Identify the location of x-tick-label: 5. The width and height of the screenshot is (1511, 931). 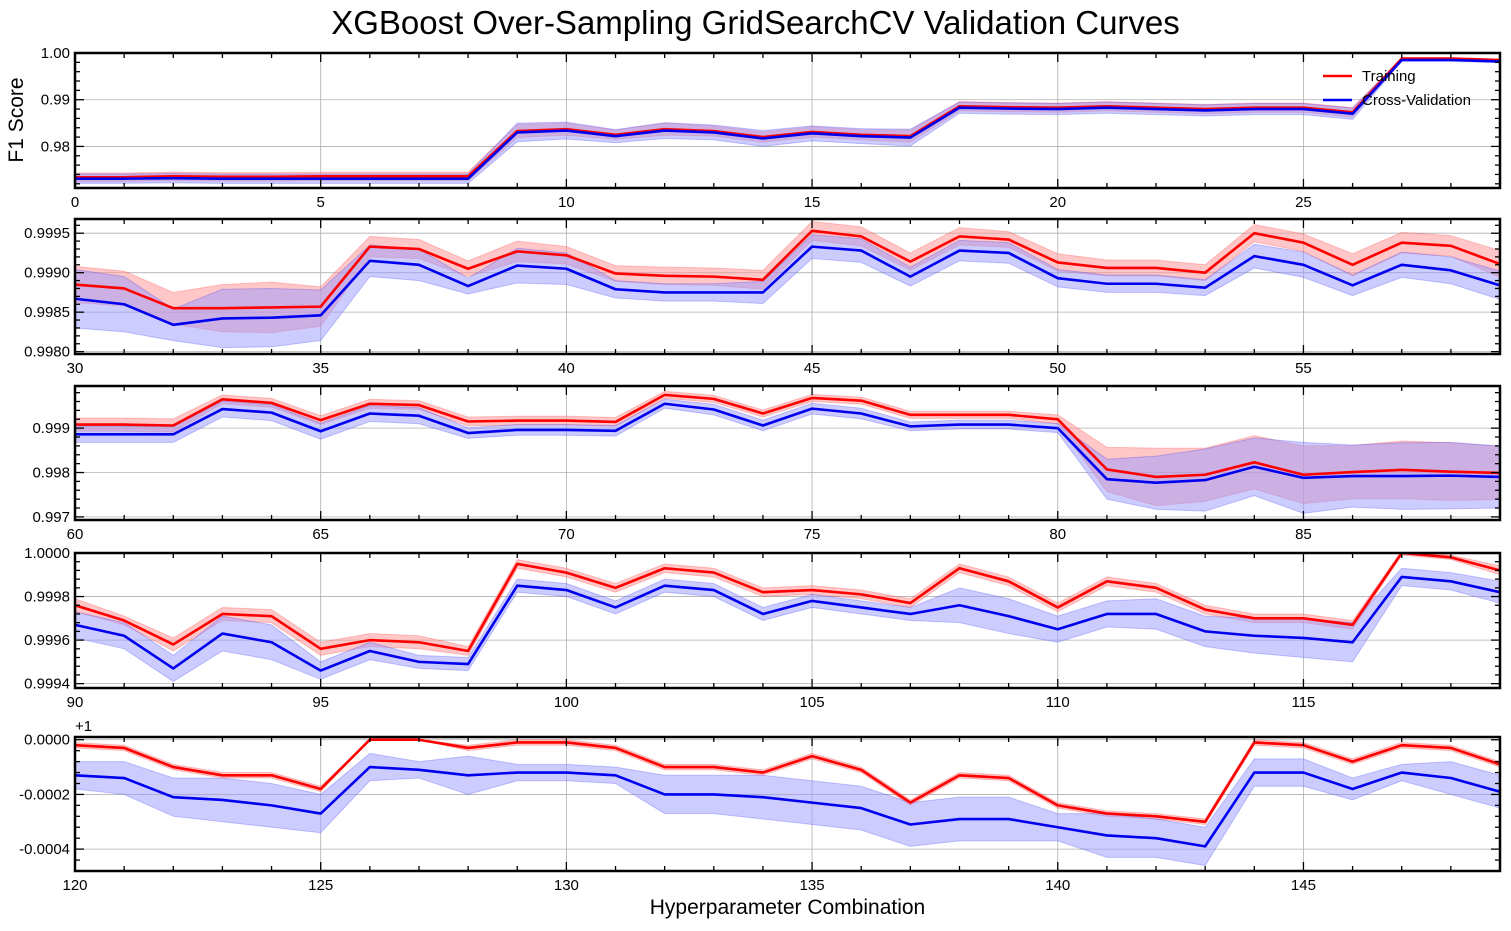
(321, 202).